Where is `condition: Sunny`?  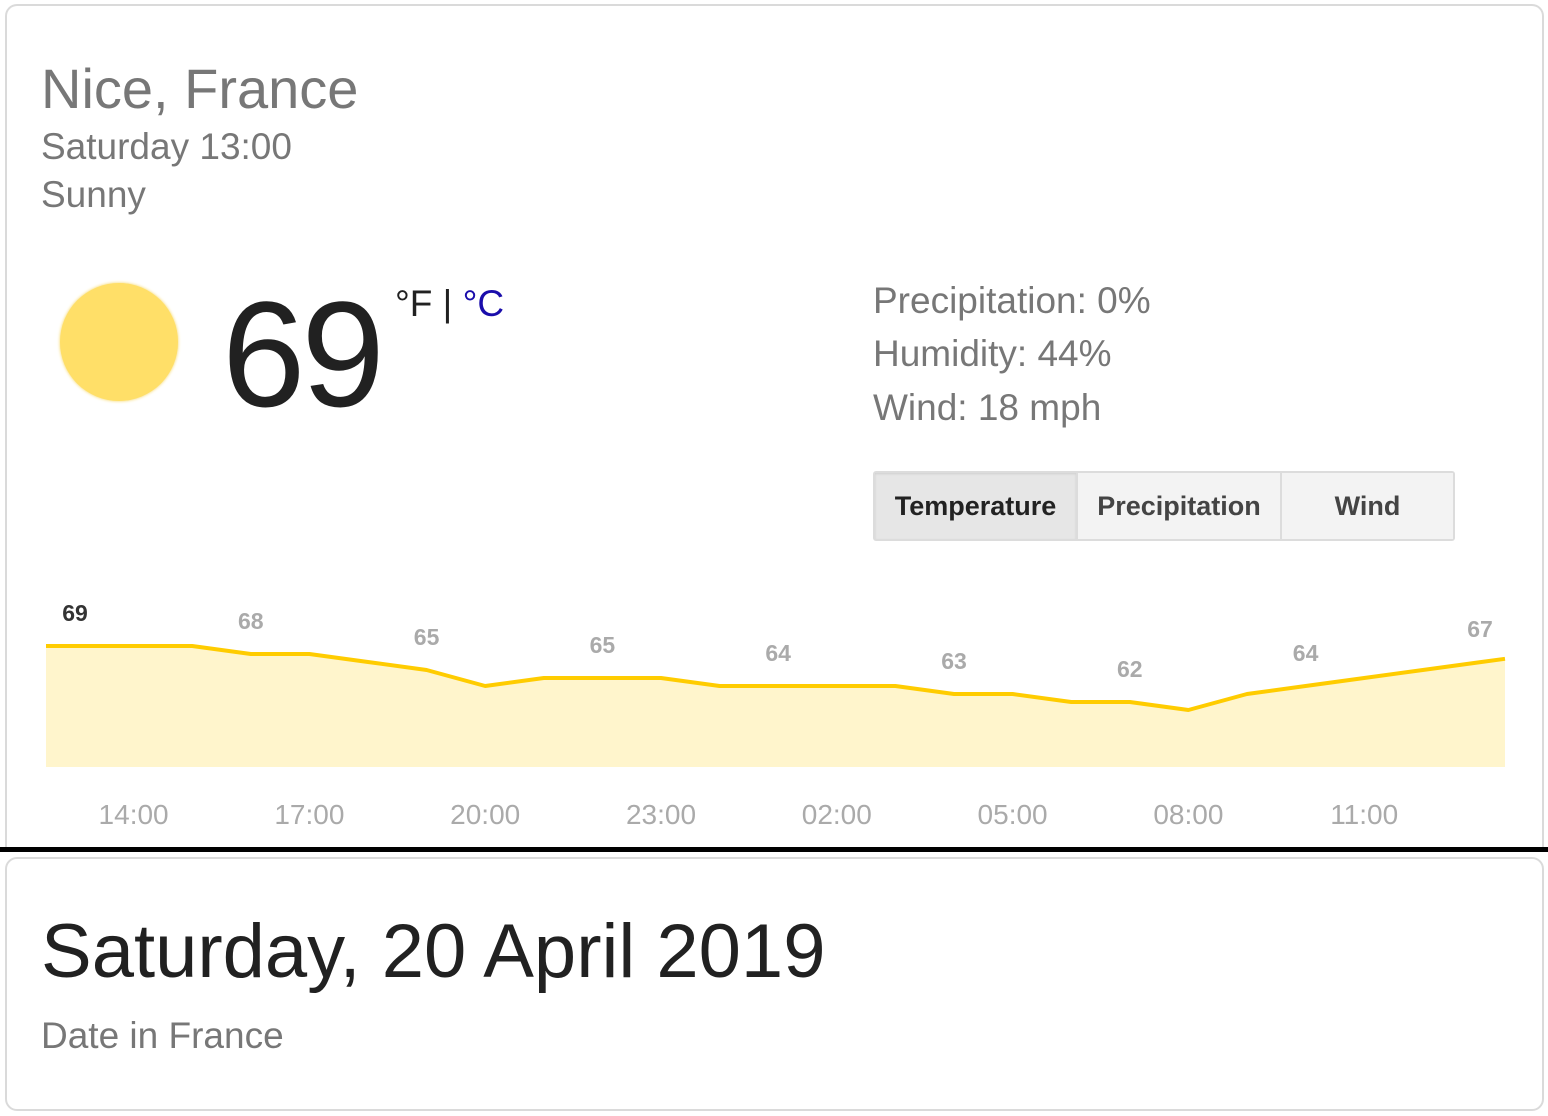 condition: Sunny is located at coordinates (93, 194).